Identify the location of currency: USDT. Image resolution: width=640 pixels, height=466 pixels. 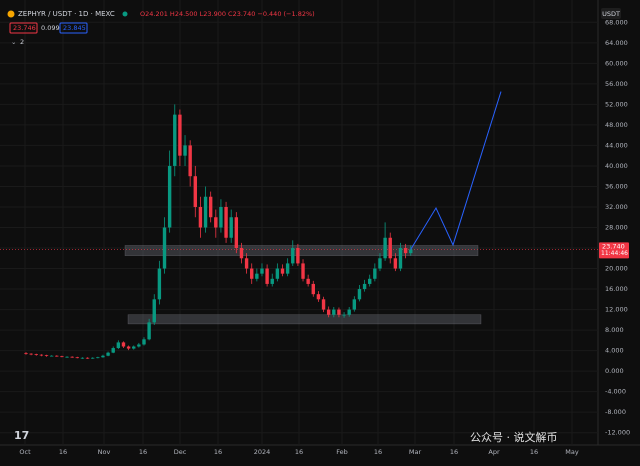
(611, 14).